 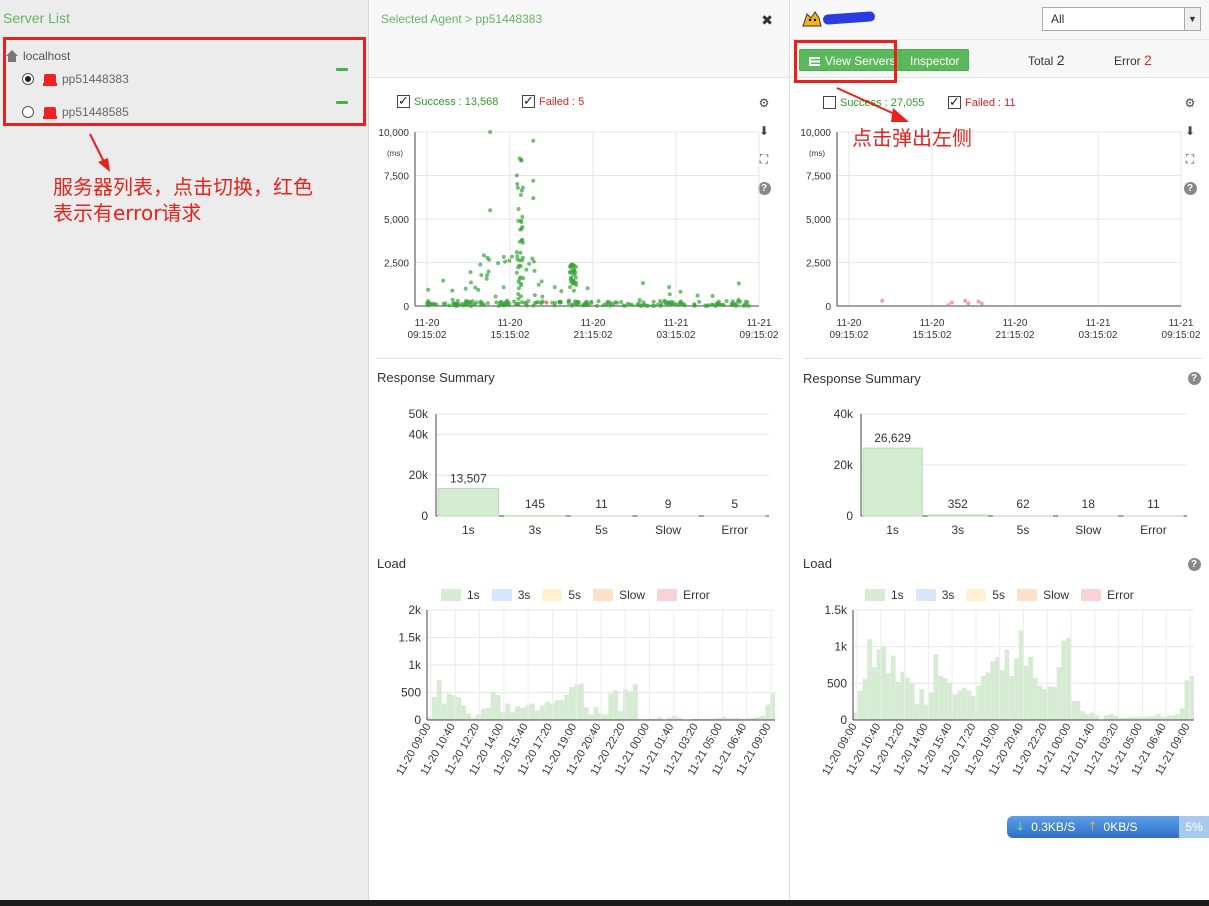 I want to click on load-title: Load, so click(x=391, y=563).